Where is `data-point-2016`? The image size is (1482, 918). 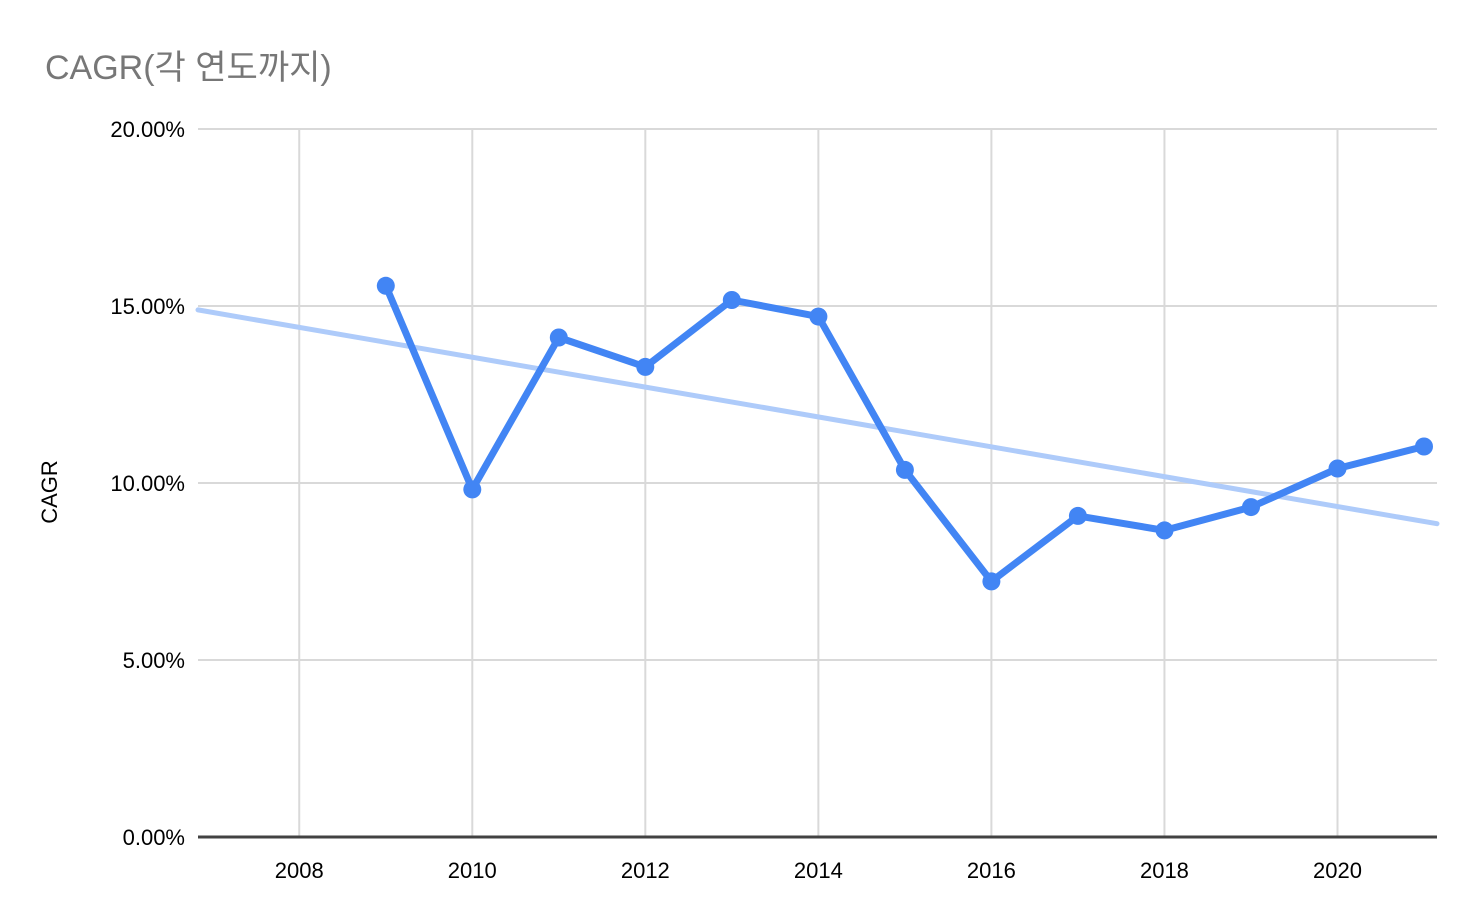 data-point-2016 is located at coordinates (991, 581).